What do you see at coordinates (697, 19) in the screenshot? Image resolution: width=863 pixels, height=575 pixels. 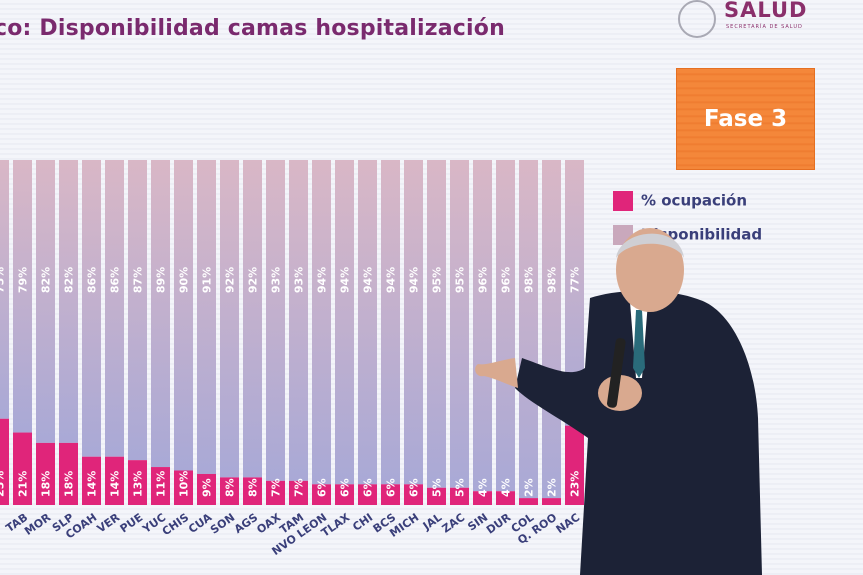 I see `government-seal-icon` at bounding box center [697, 19].